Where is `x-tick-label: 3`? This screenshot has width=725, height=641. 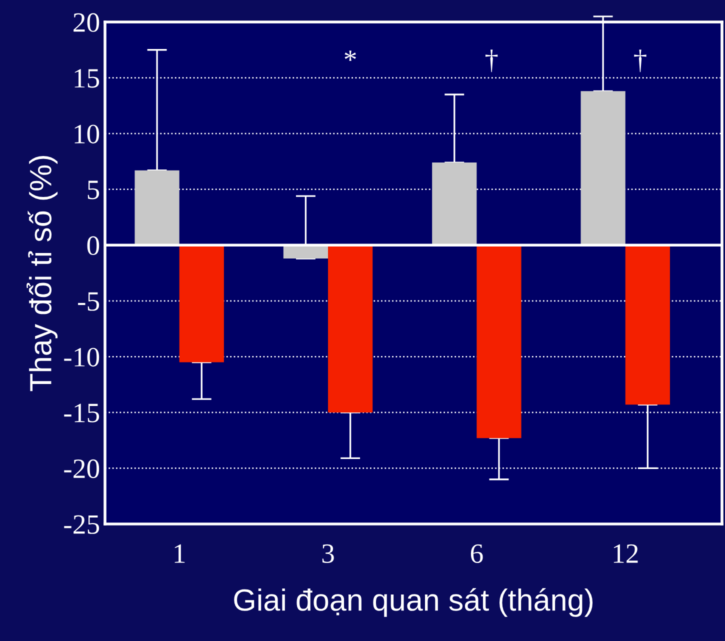 x-tick-label: 3 is located at coordinates (328, 553).